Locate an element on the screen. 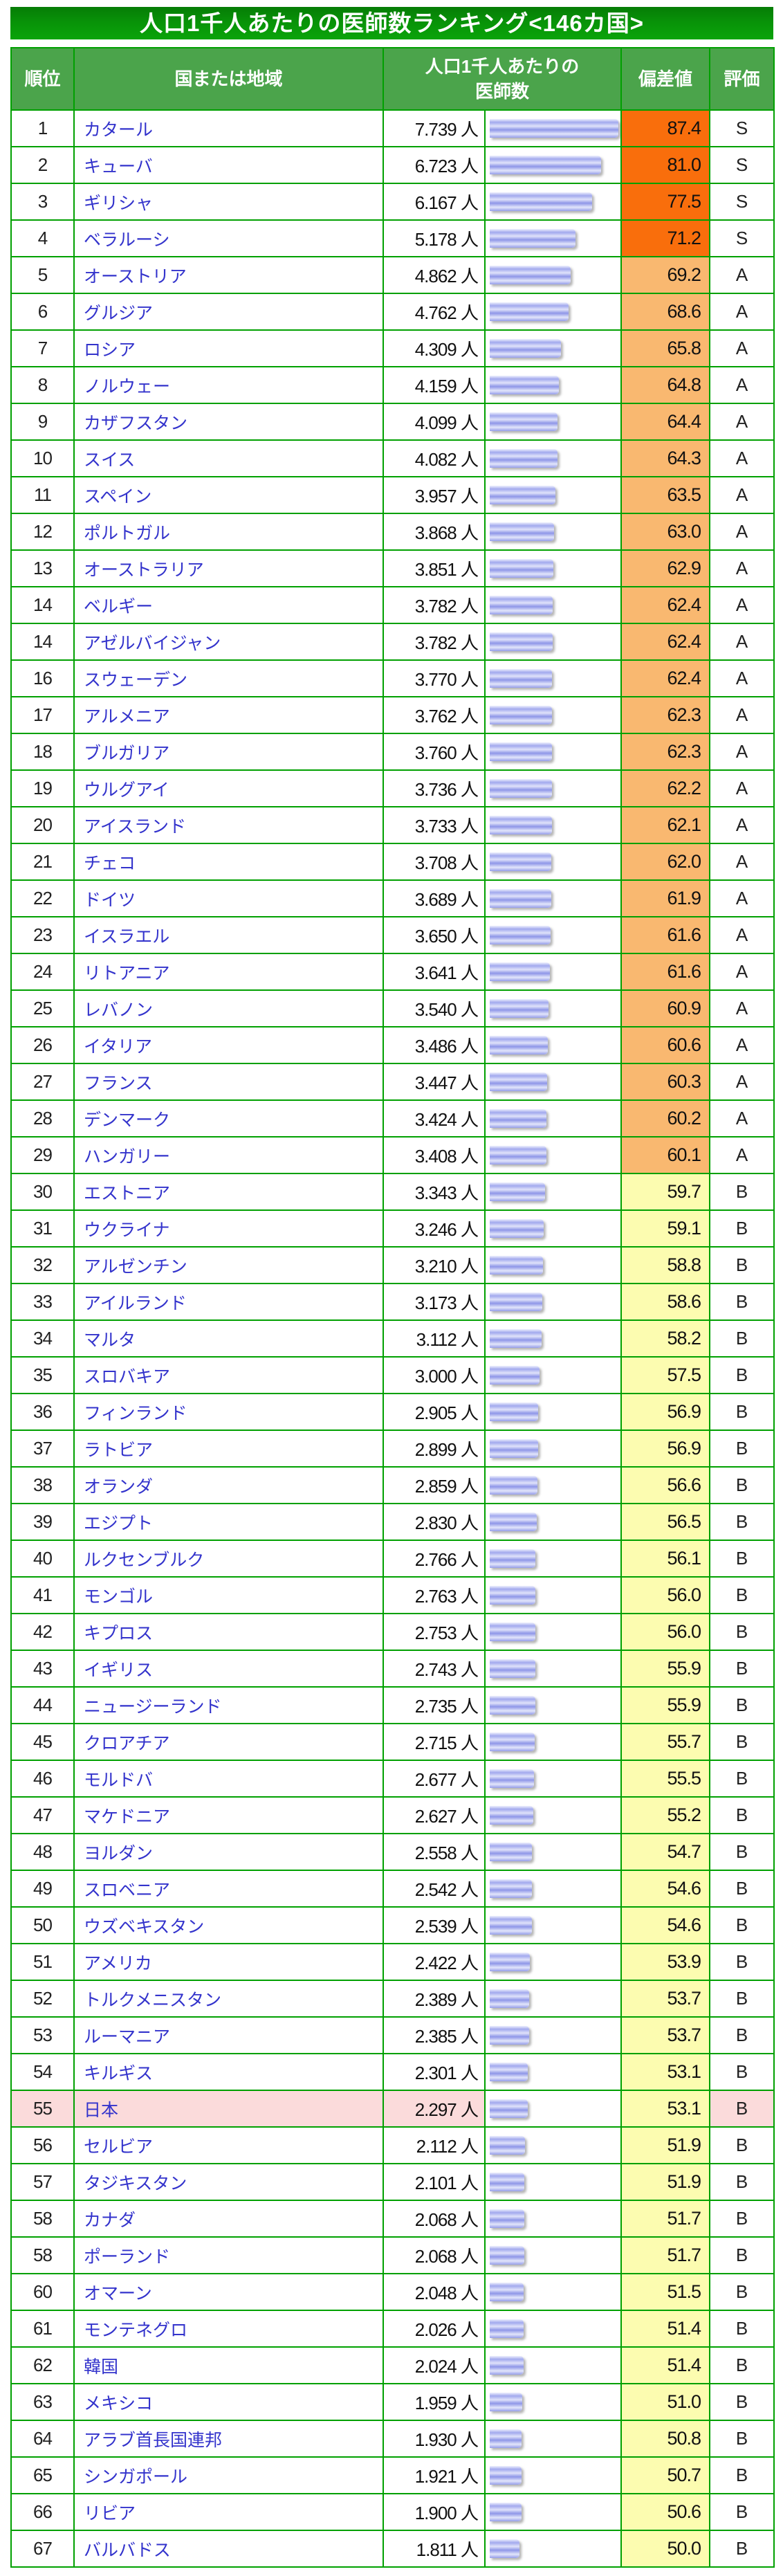 Image resolution: width=783 pixels, height=2576 pixels. country-link: ニュージーランド is located at coordinates (228, 1705).